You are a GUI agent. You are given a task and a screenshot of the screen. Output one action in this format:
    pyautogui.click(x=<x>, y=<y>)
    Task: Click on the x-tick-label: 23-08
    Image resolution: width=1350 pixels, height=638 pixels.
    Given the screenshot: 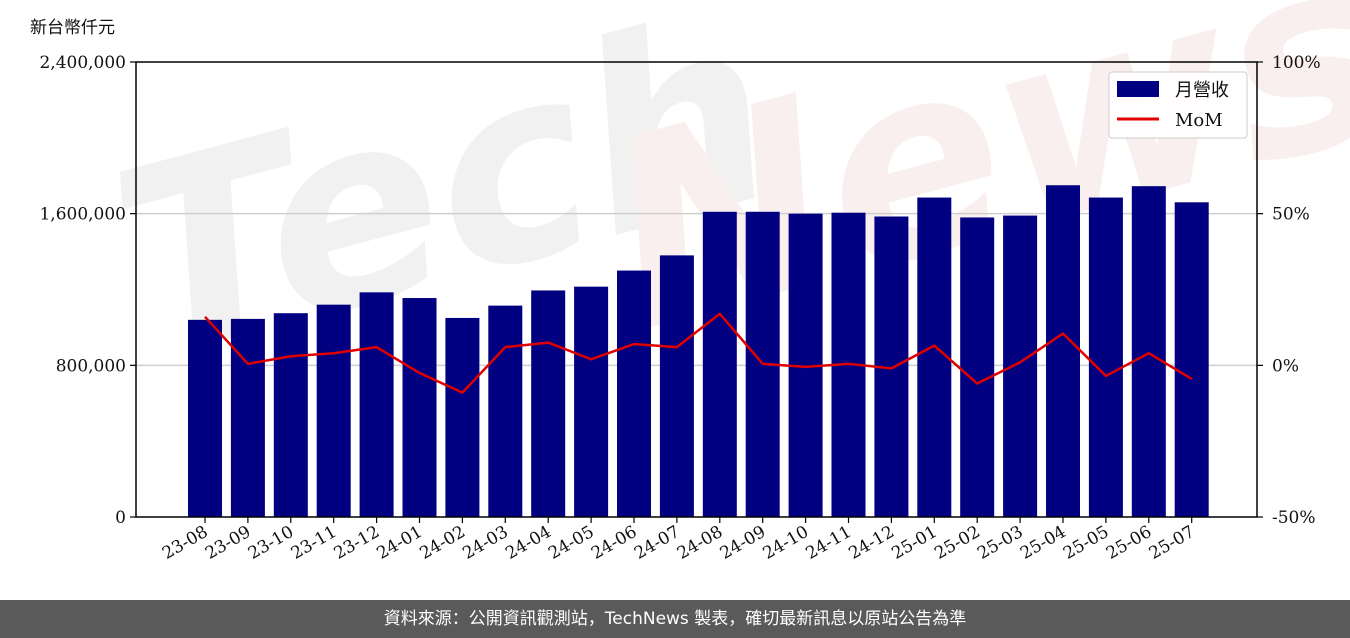 What is the action you would take?
    pyautogui.click(x=185, y=543)
    